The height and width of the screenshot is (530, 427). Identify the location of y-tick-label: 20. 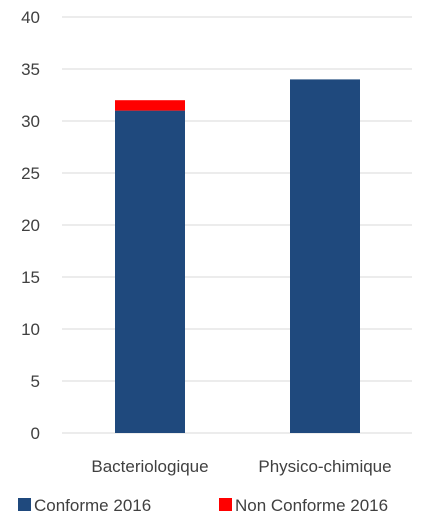
(30, 225).